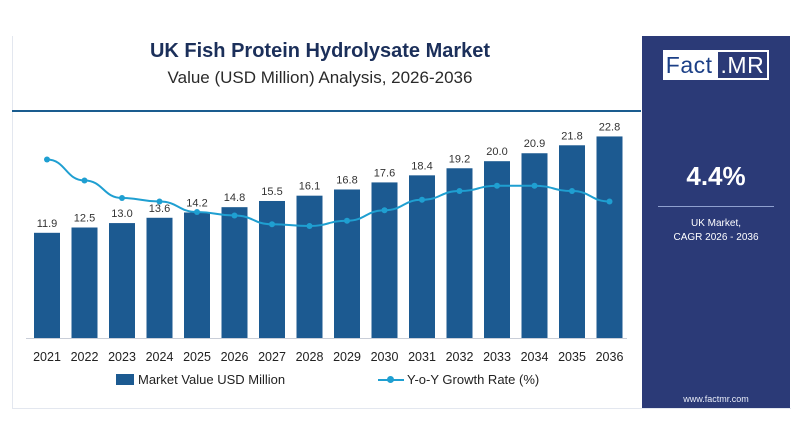 The image size is (800, 448). Describe the element at coordinates (125, 379) in the screenshot. I see `legend-bar-swatch` at that location.